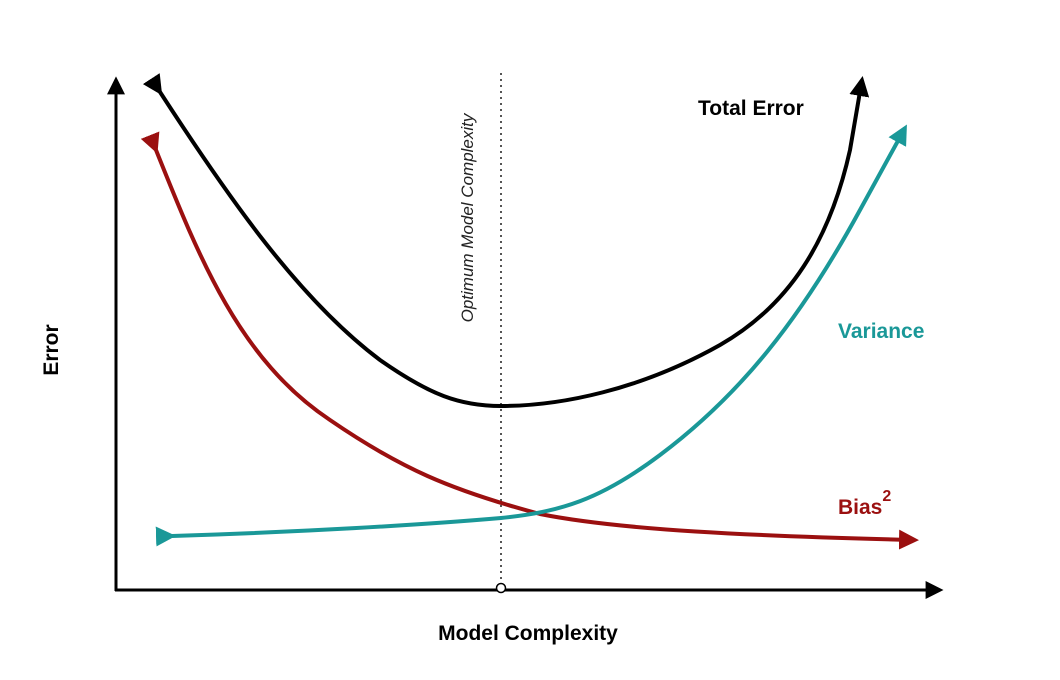 The height and width of the screenshot is (680, 1060). Describe the element at coordinates (501, 588) in the screenshot. I see `optimum-point` at that location.